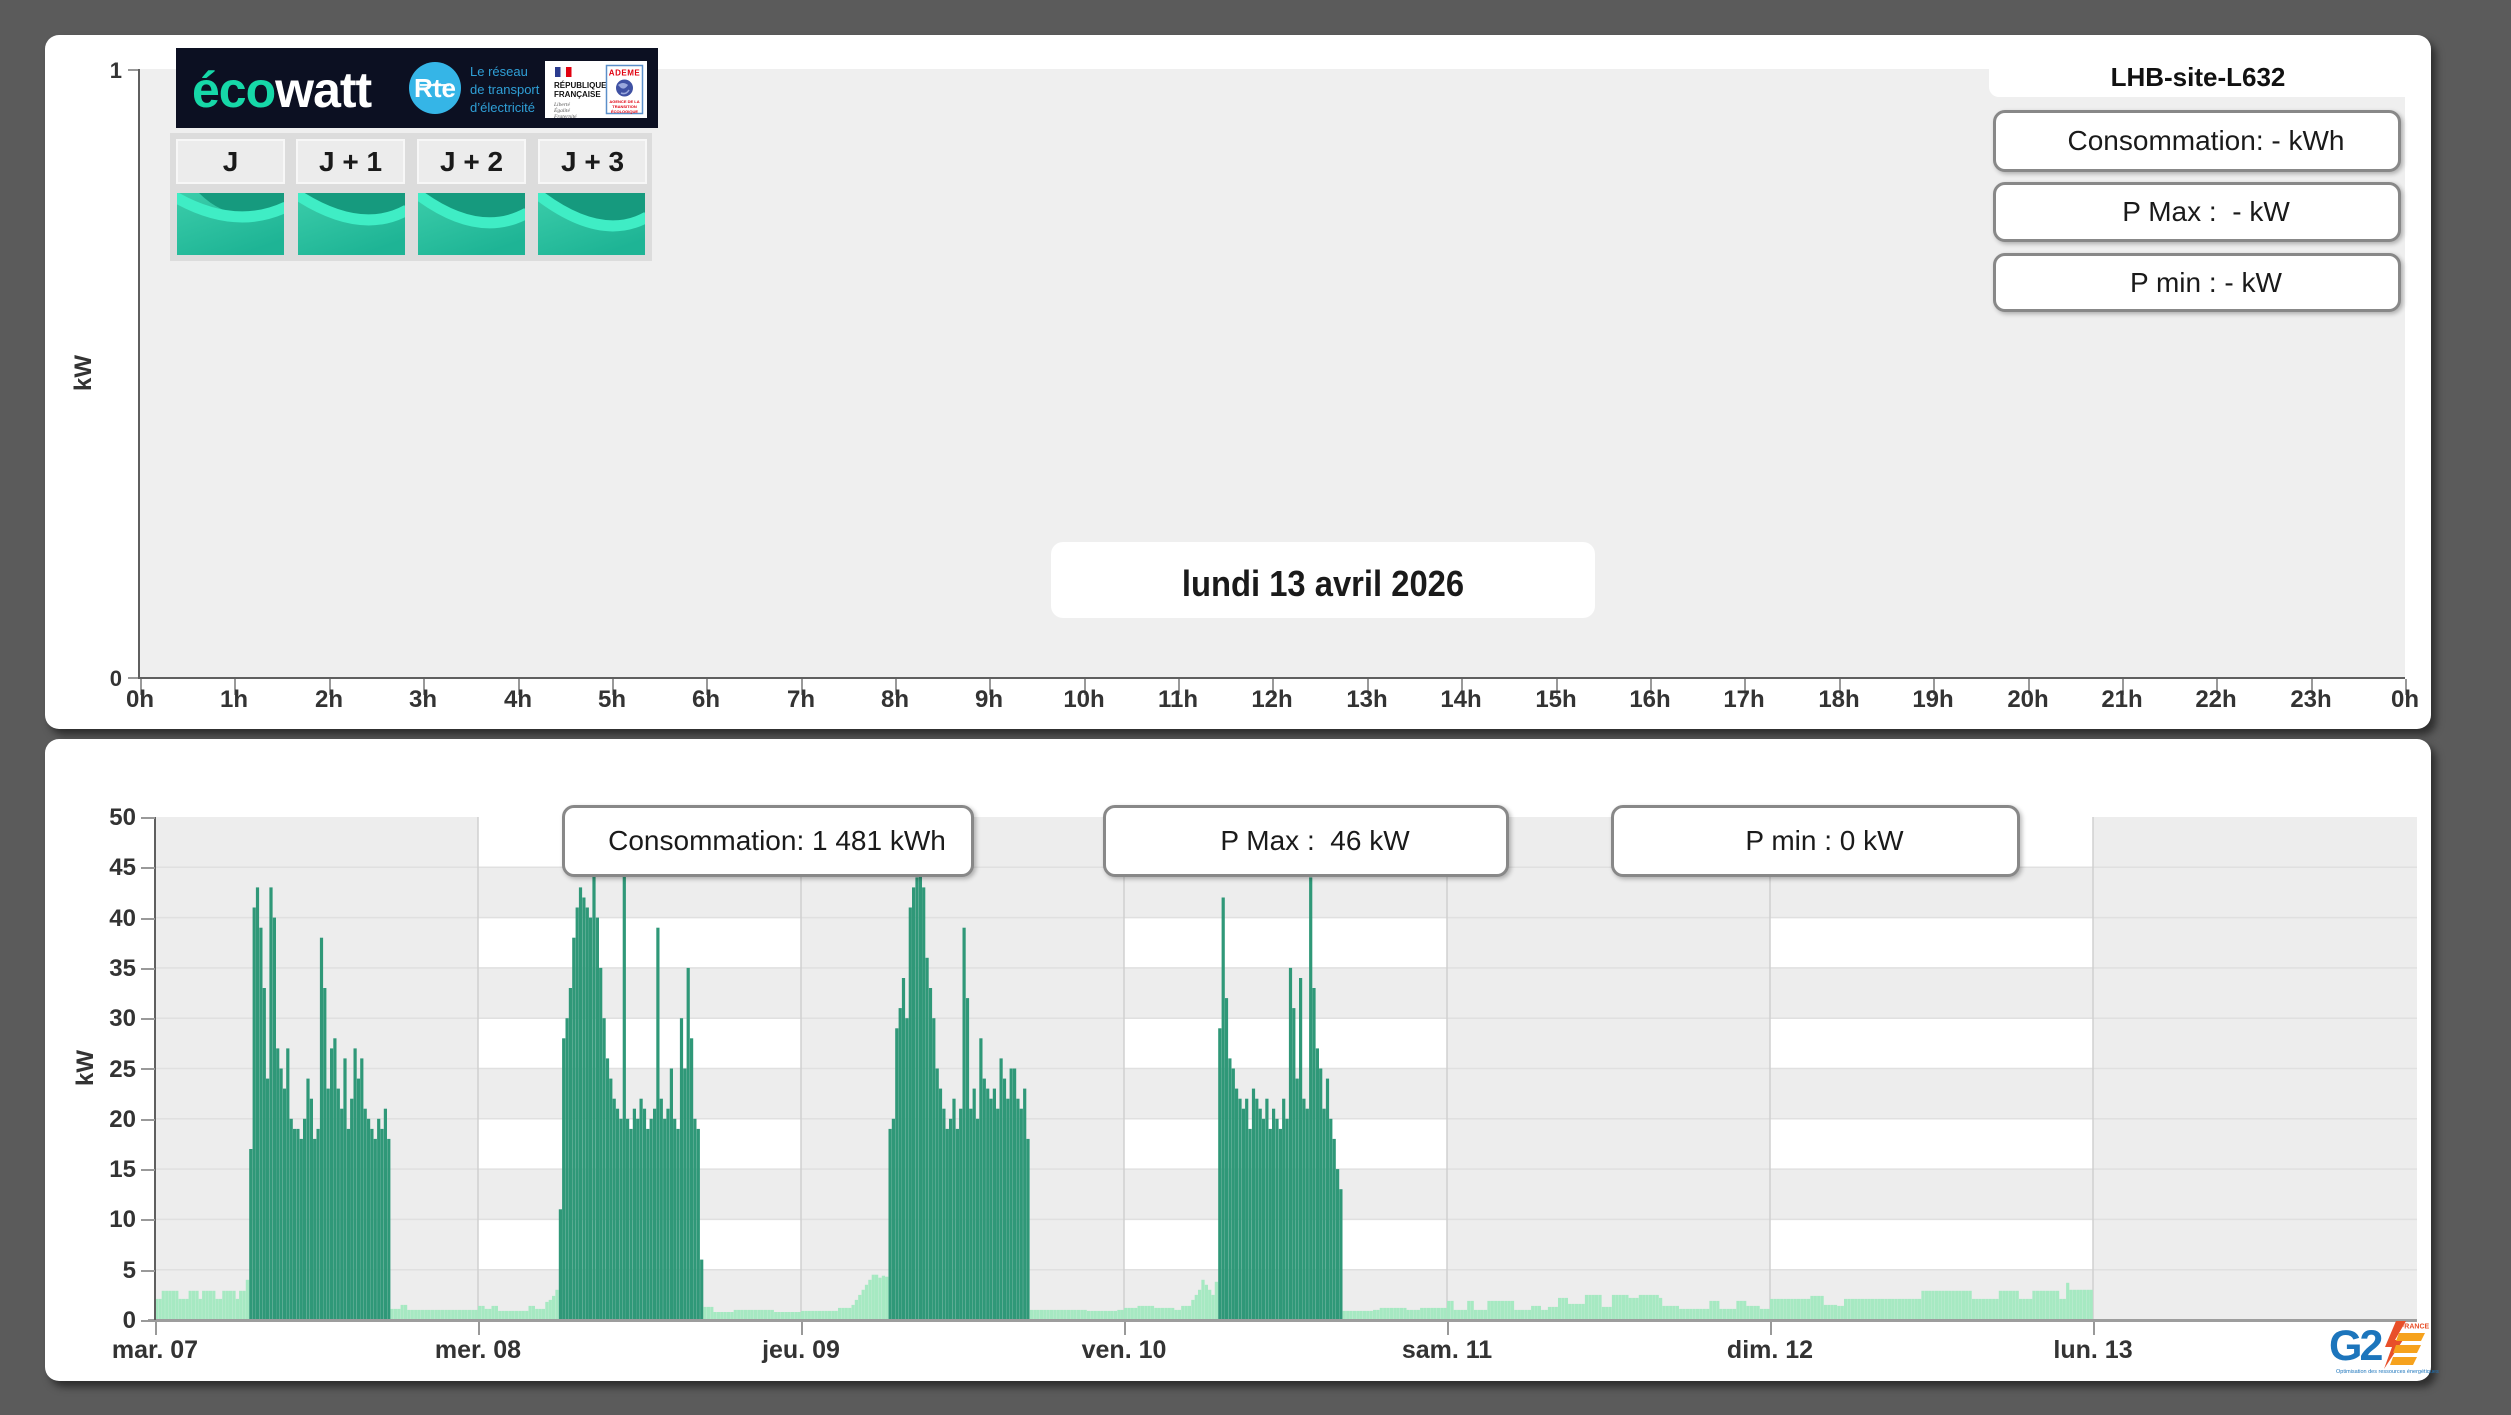 This screenshot has height=1415, width=2511. What do you see at coordinates (624, 106) in the screenshot?
I see `svg-text: TRANSITION` at bounding box center [624, 106].